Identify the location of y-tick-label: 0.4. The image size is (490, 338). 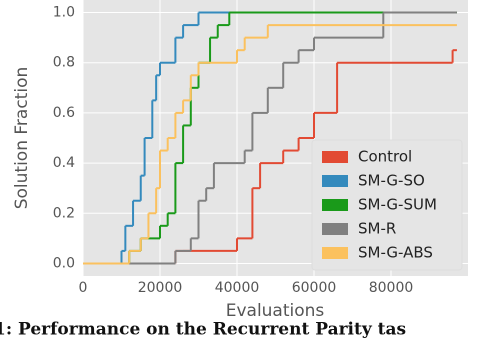
(64, 163).